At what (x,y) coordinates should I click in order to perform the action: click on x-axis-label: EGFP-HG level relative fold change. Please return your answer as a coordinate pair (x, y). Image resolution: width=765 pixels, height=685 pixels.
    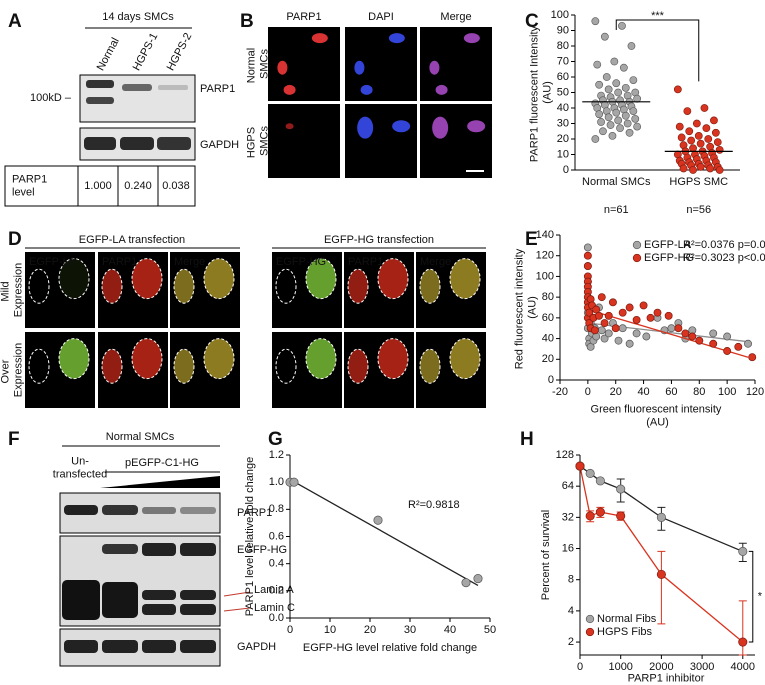
    Looking at the image, I should click on (390, 648).